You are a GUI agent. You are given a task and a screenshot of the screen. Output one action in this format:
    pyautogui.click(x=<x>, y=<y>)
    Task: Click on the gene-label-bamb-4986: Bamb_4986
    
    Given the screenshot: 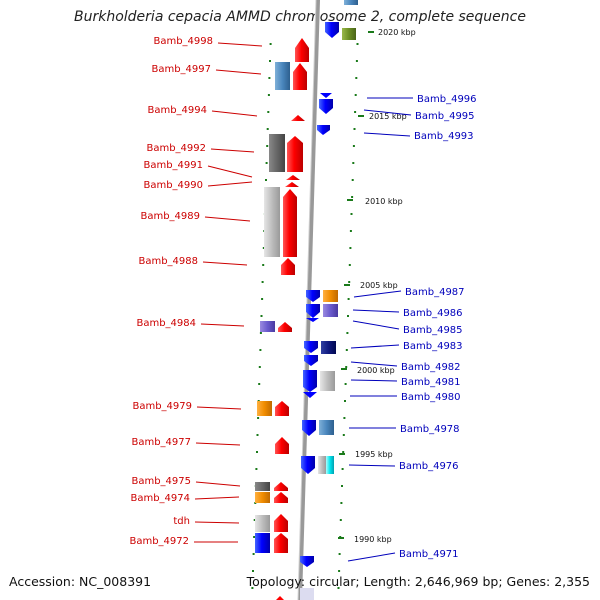 What is the action you would take?
    pyautogui.click(x=433, y=313)
    